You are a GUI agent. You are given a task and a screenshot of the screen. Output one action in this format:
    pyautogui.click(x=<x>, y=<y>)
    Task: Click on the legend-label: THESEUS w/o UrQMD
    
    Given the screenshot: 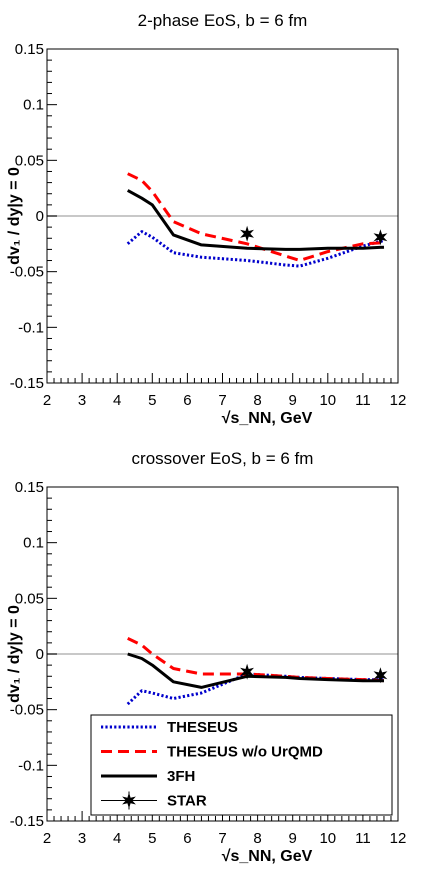 What is the action you would take?
    pyautogui.click(x=245, y=752)
    